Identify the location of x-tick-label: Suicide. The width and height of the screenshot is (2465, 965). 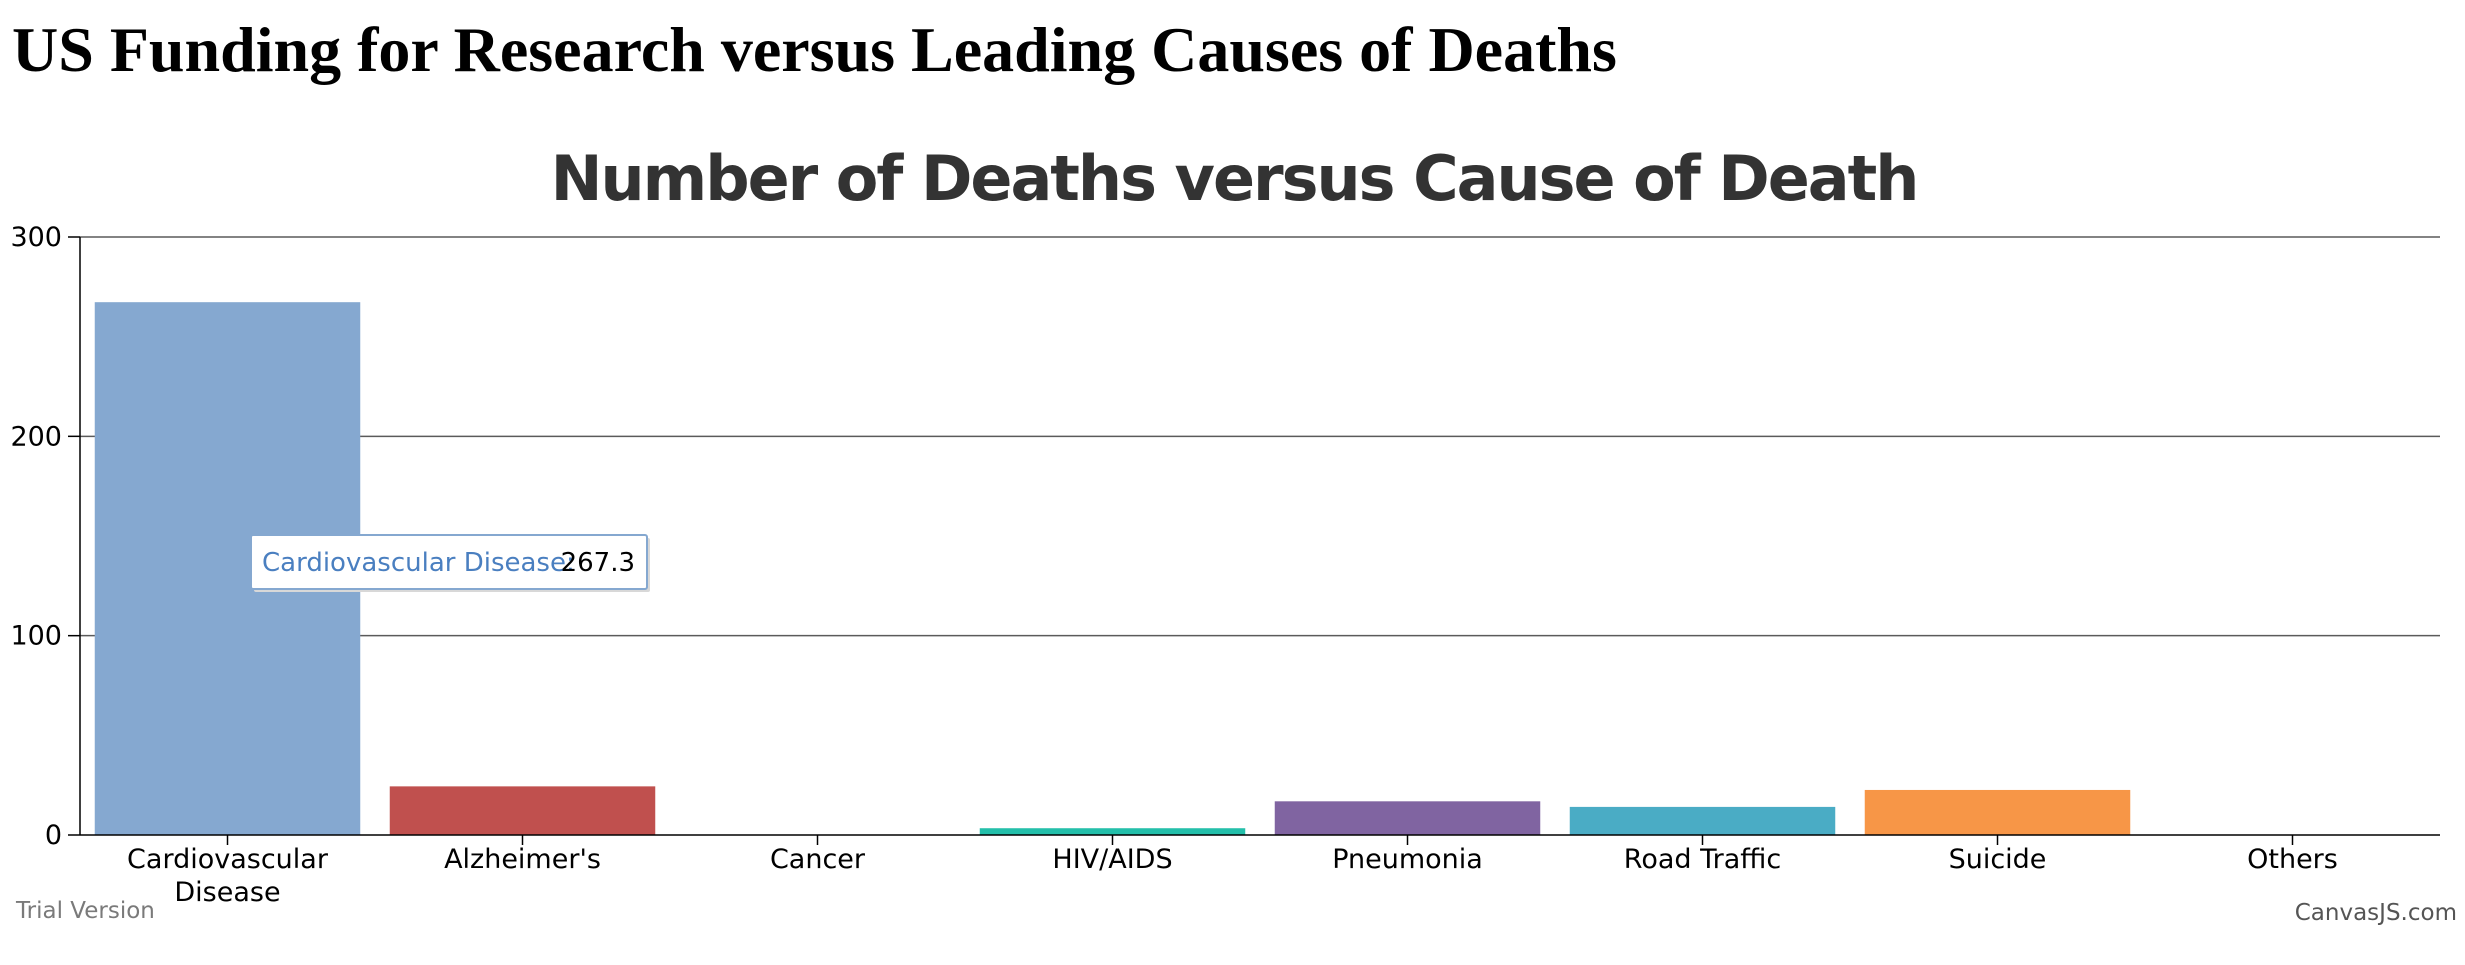
(1998, 859).